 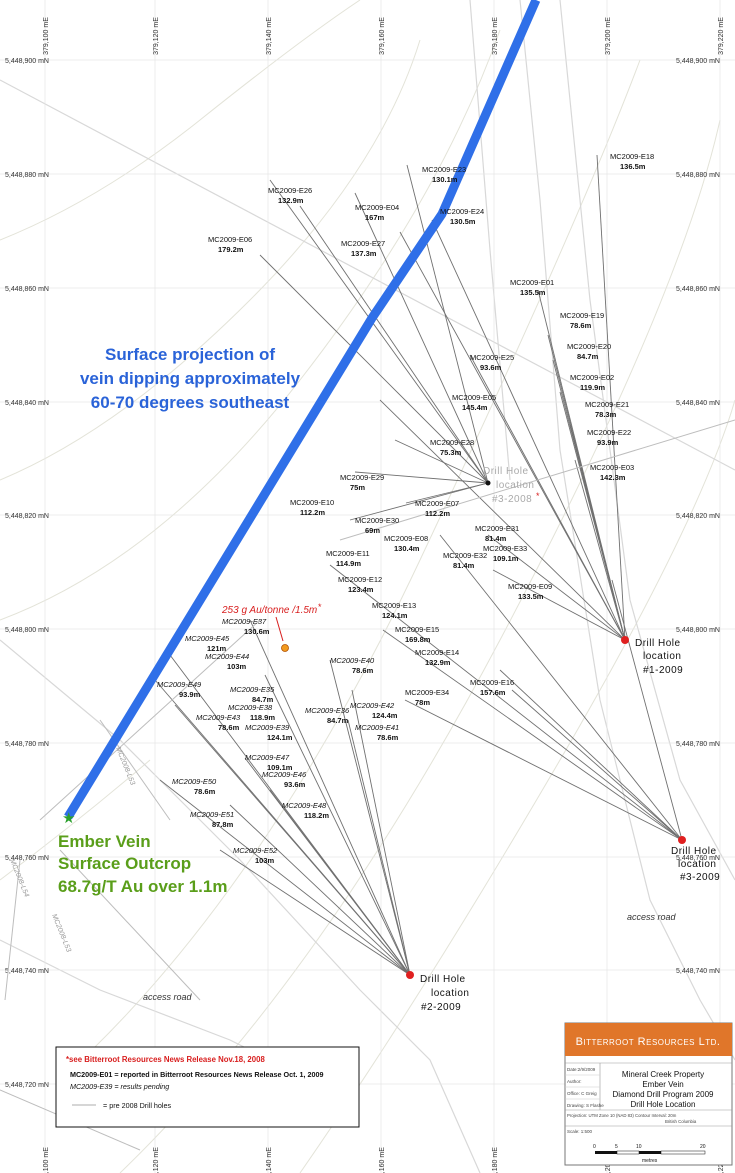 I want to click on old-hole-label-3: MC2008-L53, so click(x=61, y=933).